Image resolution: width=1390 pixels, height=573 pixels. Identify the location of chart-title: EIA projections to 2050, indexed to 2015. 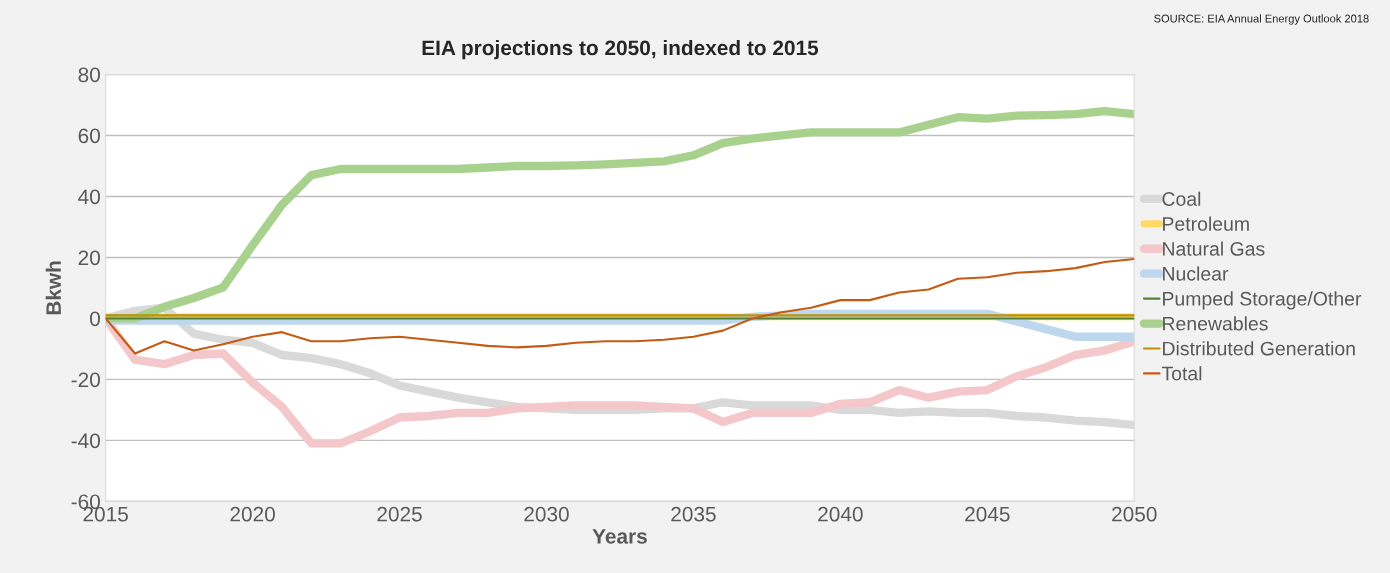
(620, 49).